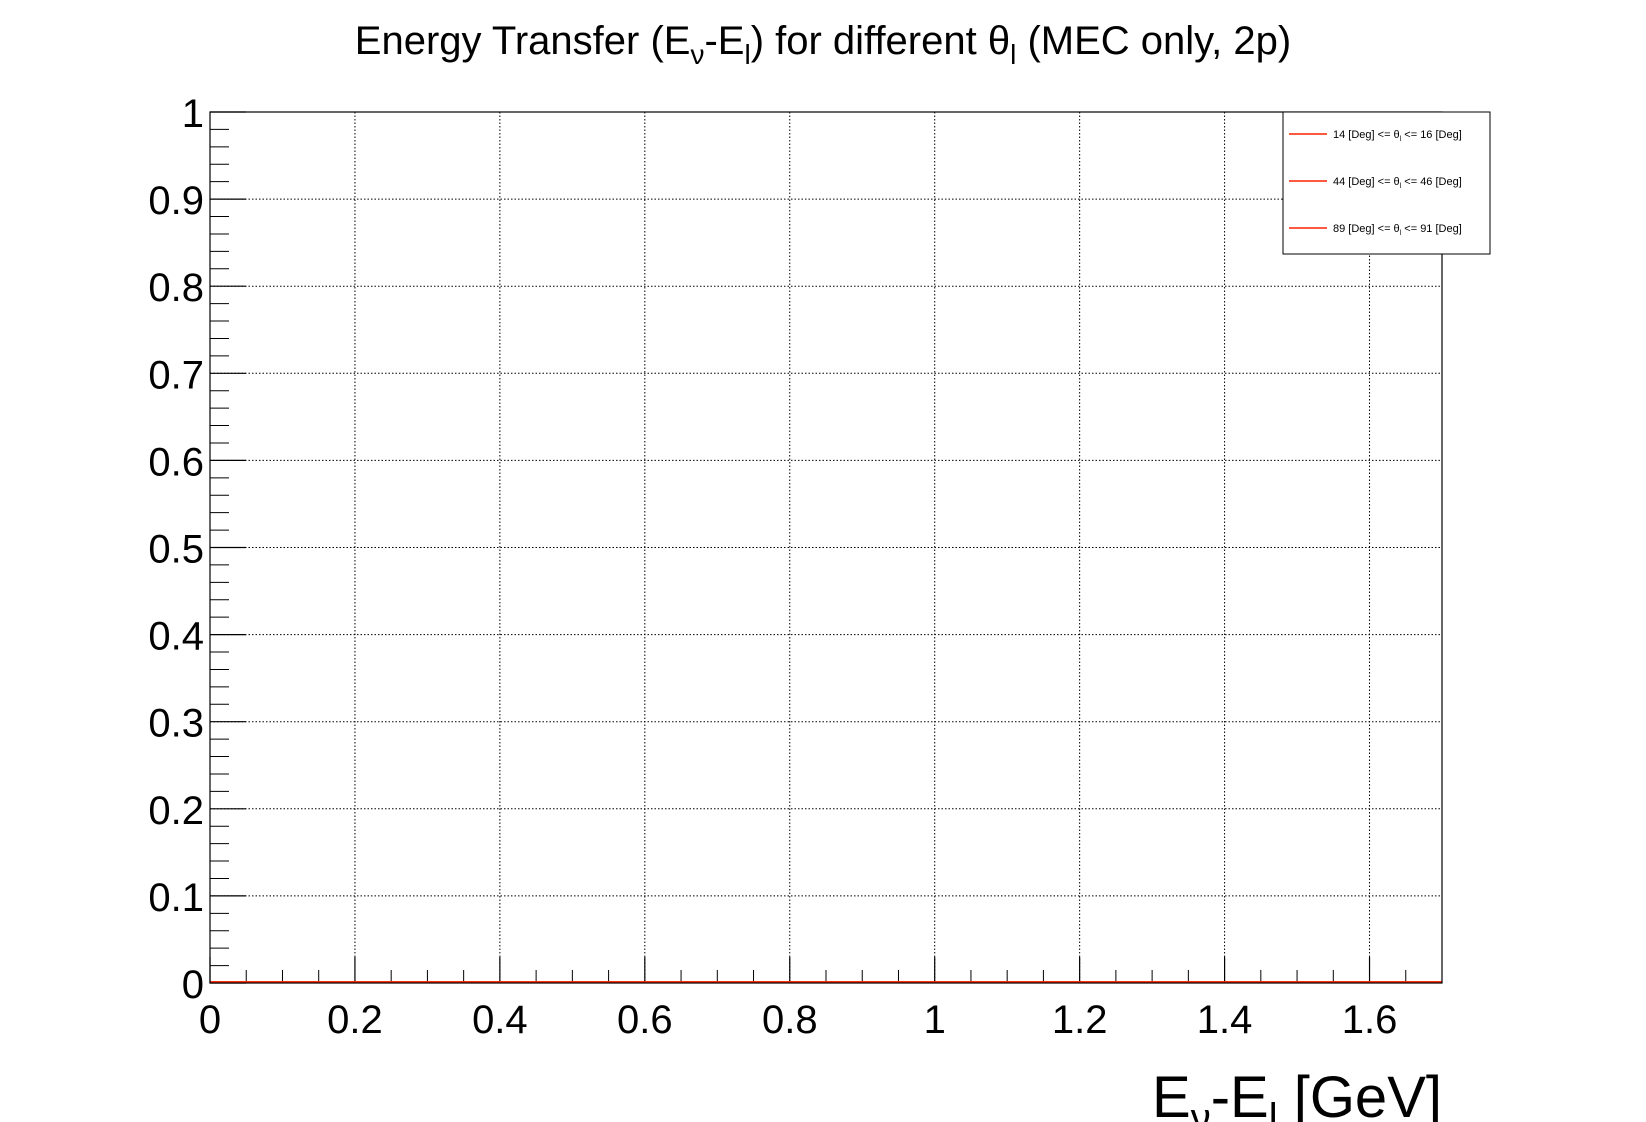 The height and width of the screenshot is (1122, 1646). I want to click on x-tick-labels: 0 0.2 0.4 0.6 0.8 1 1.2 1.4 1.6, so click(798, 1020).